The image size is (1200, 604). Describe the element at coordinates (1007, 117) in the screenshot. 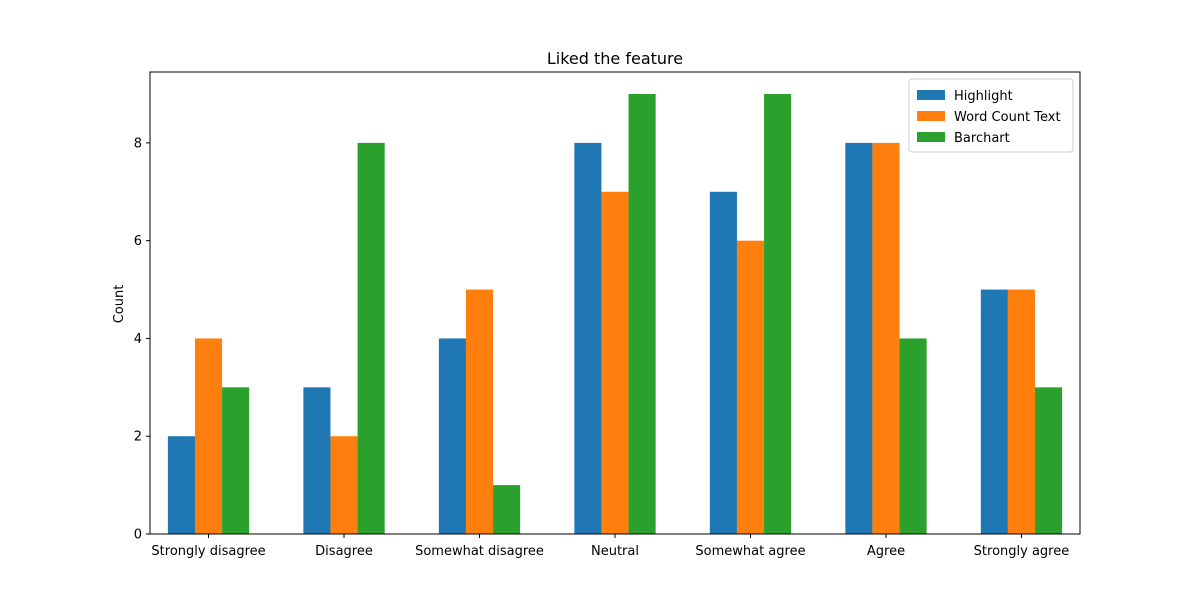

I see `legend-label: Word Count Text` at that location.